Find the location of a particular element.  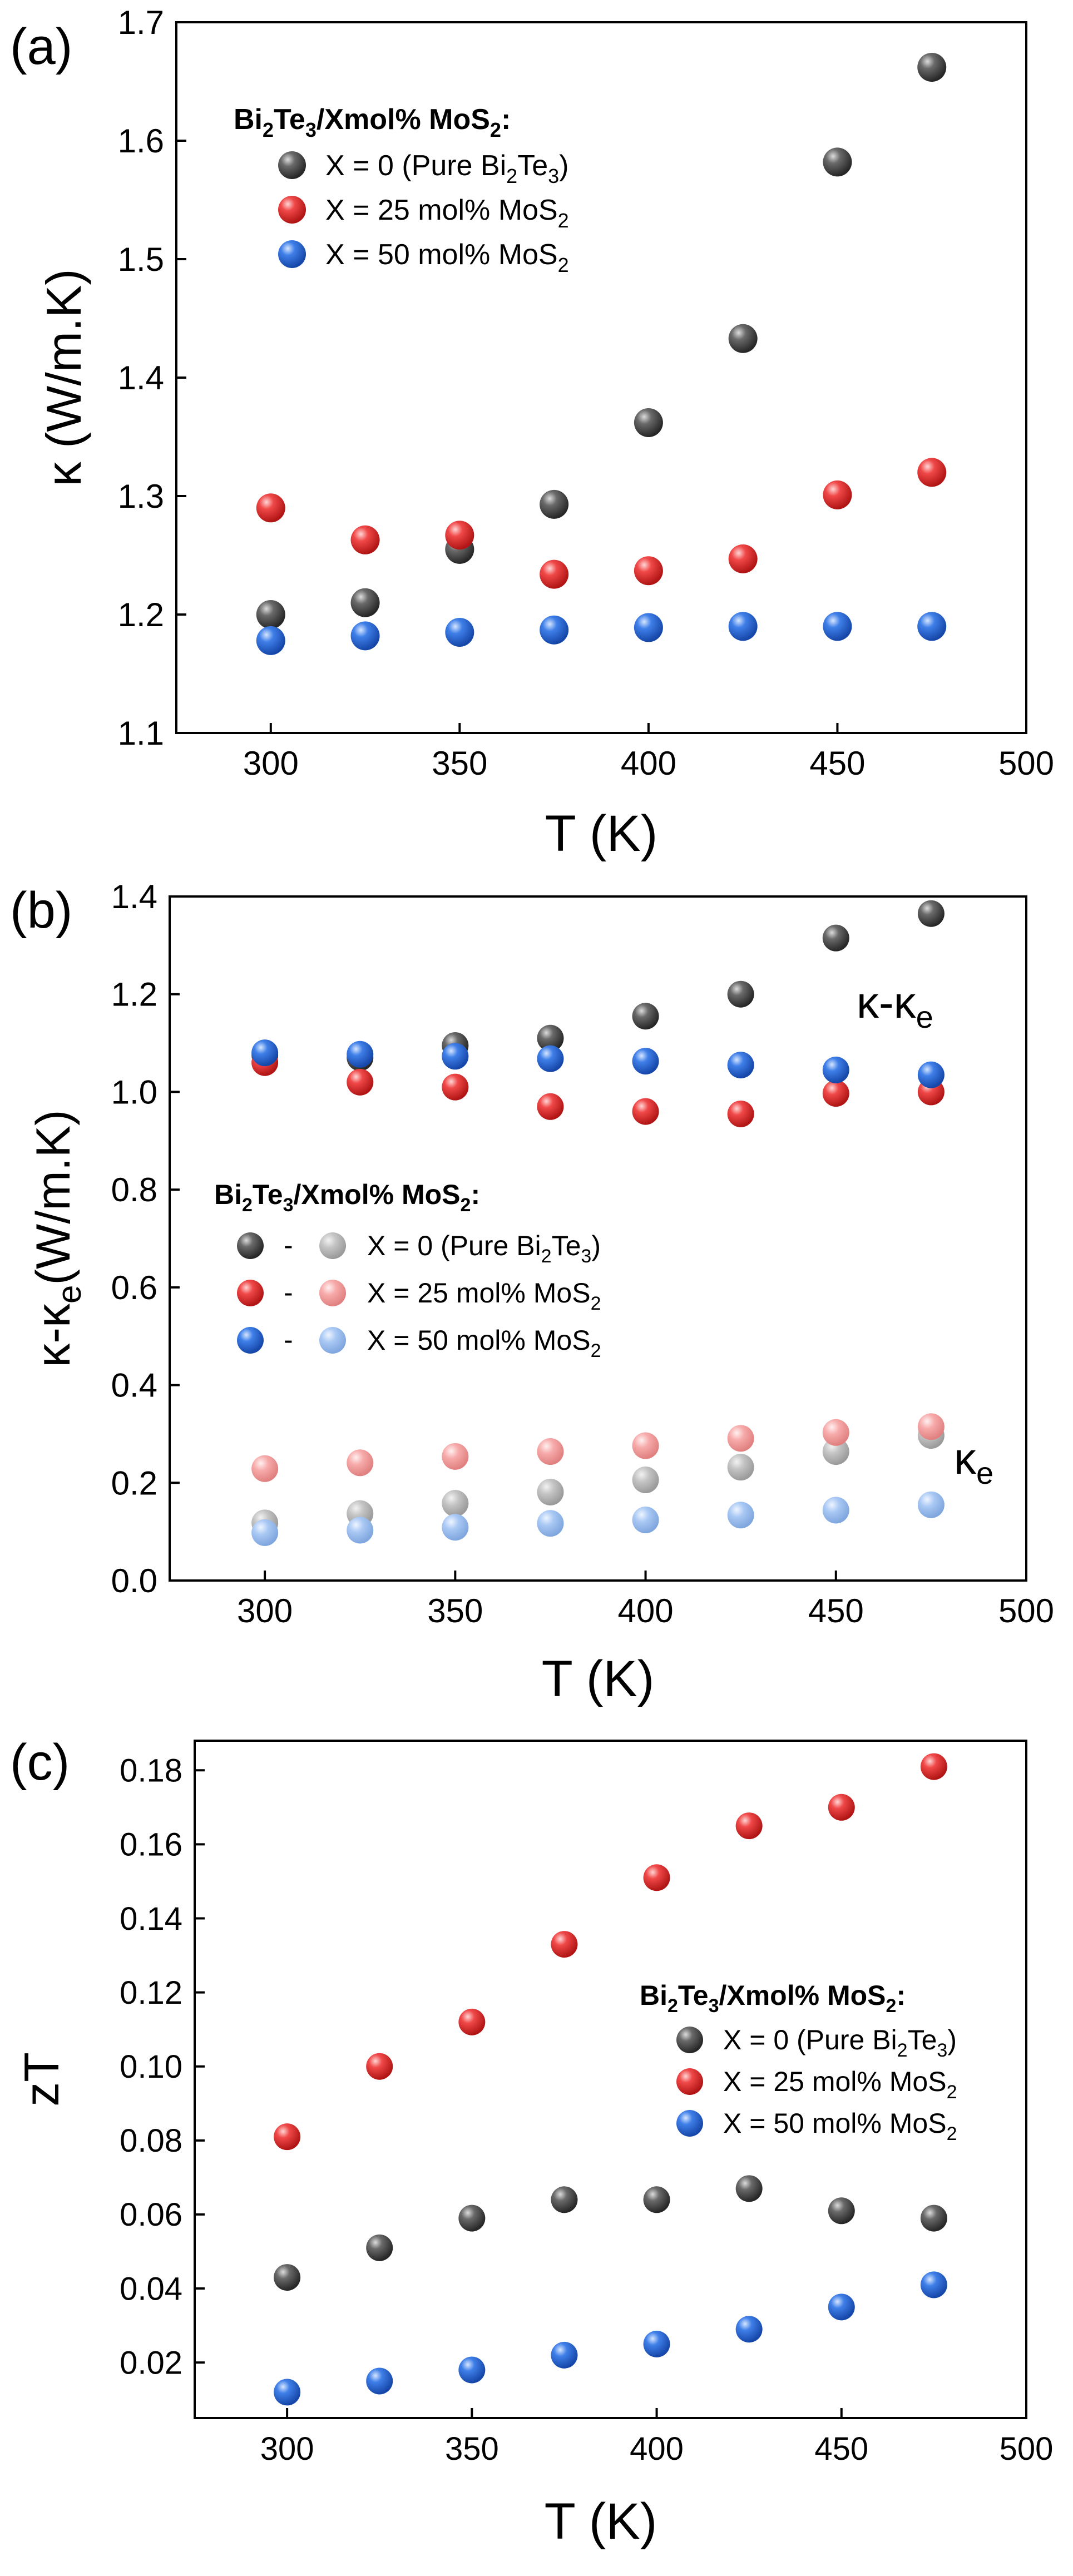

y-tick-label: 1.6 is located at coordinates (141, 141).